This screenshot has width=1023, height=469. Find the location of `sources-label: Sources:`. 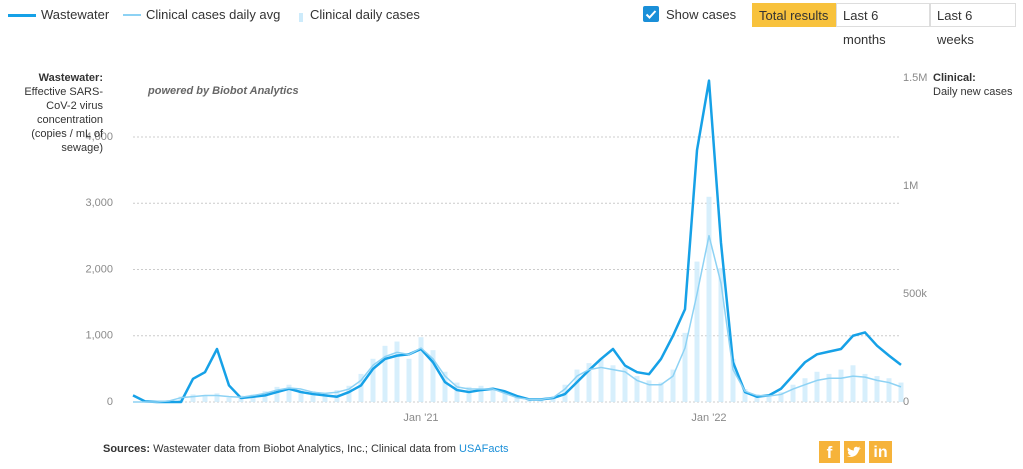

sources-label: Sources: is located at coordinates (127, 449).